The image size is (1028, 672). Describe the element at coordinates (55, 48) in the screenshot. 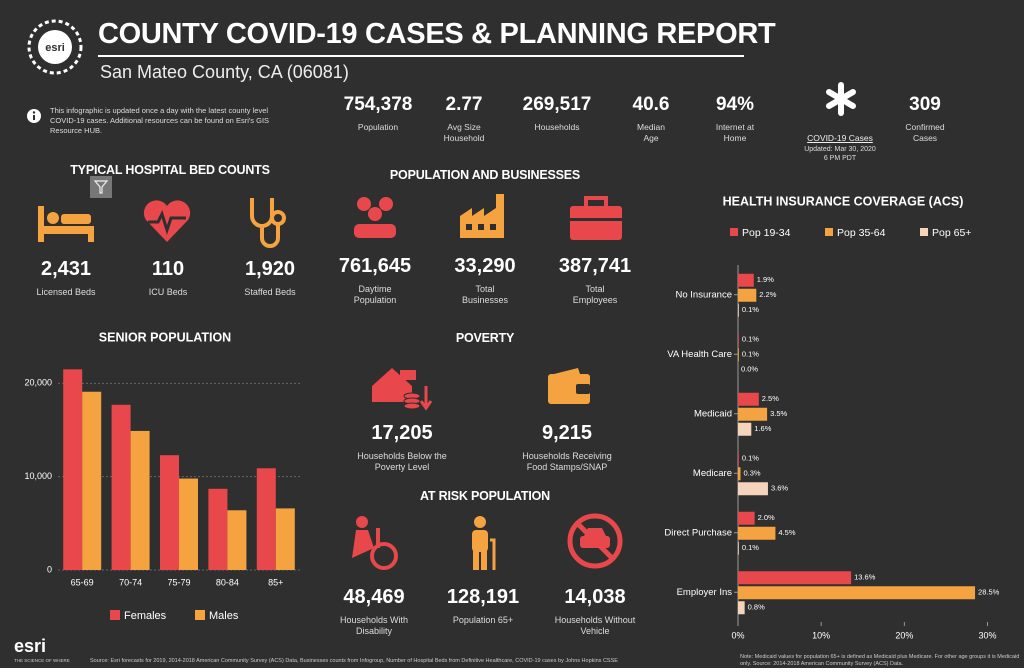

I see `svg-text: esri` at that location.